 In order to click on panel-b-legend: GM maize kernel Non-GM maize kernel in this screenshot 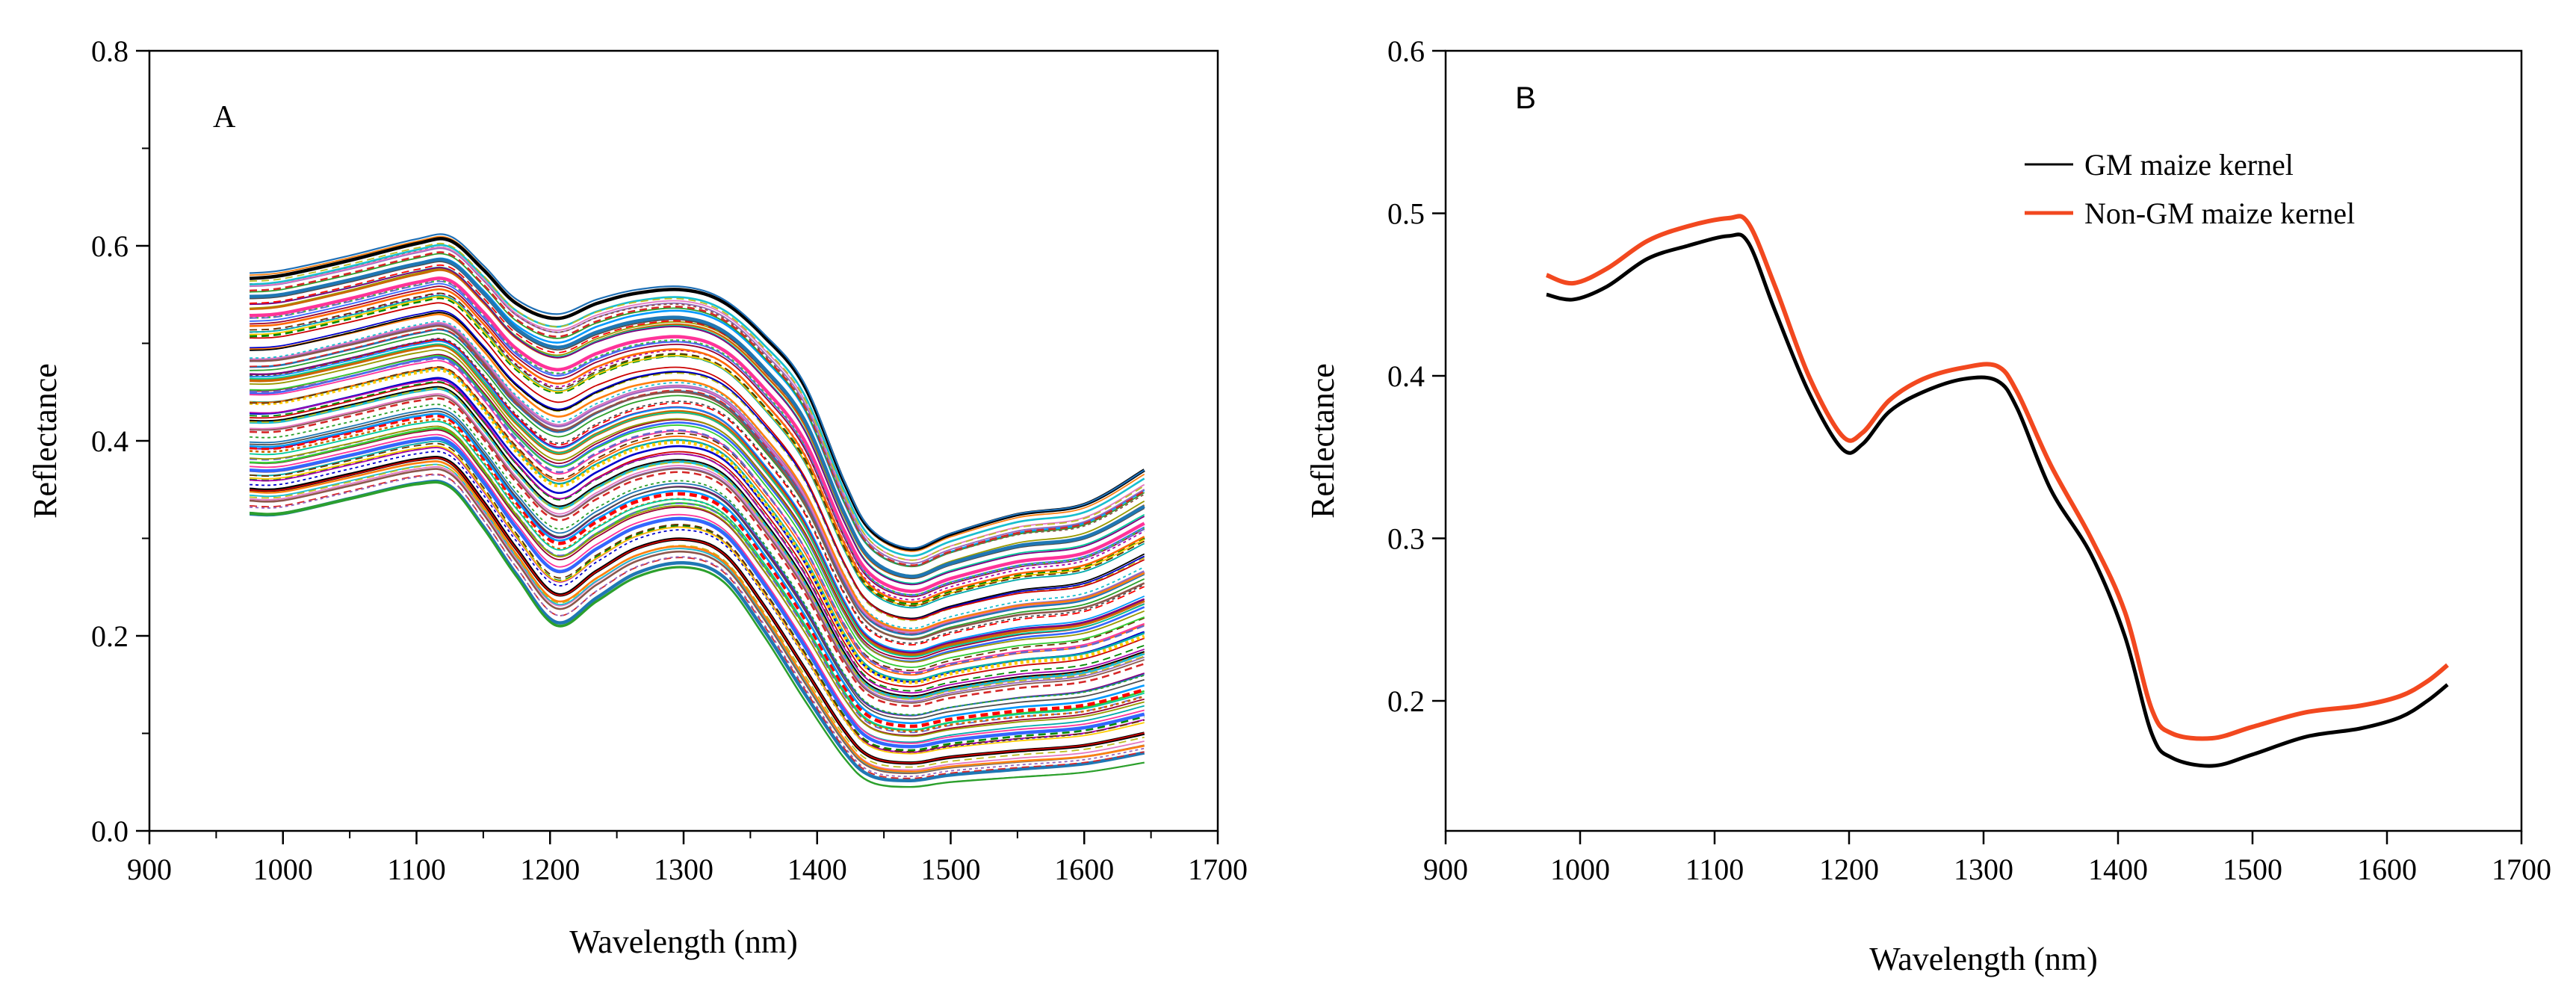, I will do `click(2190, 189)`.